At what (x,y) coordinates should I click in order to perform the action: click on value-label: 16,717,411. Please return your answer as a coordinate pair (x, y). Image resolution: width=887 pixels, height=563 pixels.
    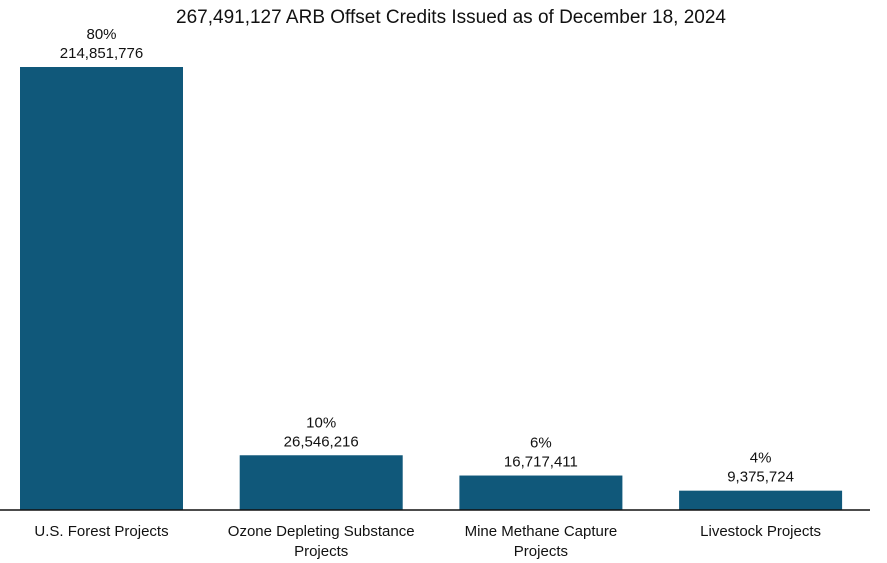
    Looking at the image, I should click on (541, 462).